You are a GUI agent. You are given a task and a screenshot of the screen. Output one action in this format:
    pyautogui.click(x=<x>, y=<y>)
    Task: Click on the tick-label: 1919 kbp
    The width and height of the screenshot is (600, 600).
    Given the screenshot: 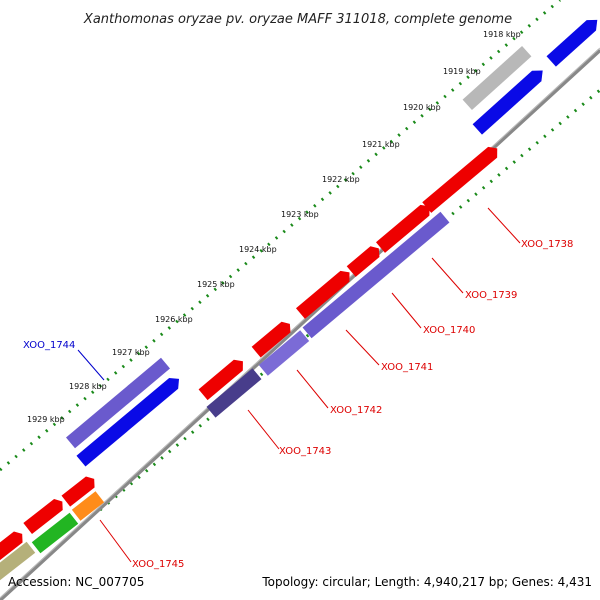 What is the action you would take?
    pyautogui.click(x=462, y=71)
    